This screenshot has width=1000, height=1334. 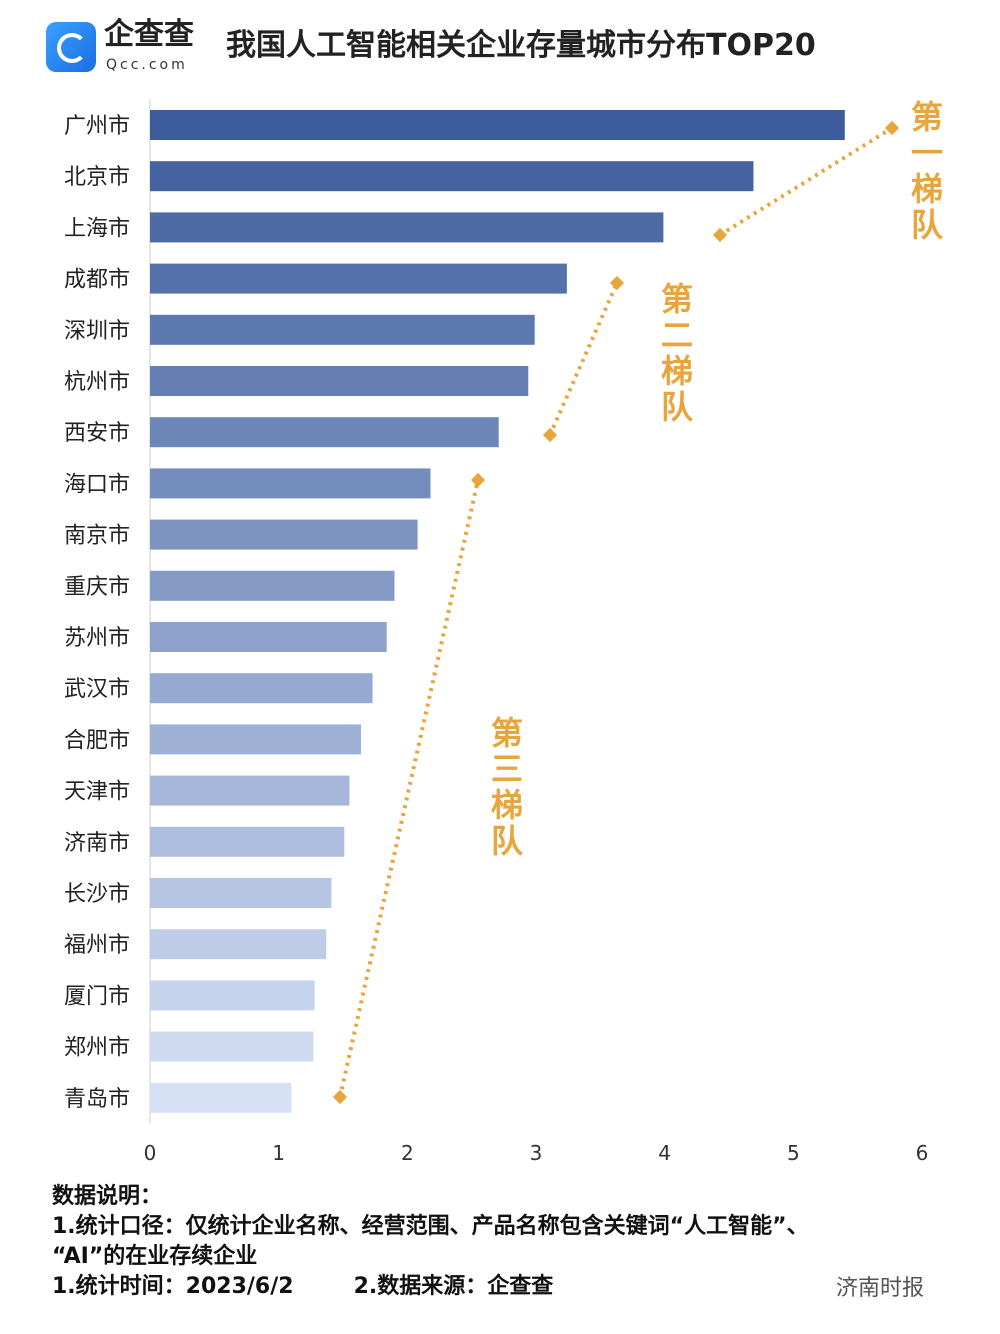 I want to click on tier-1-label: 第一梯队, so click(x=925, y=172).